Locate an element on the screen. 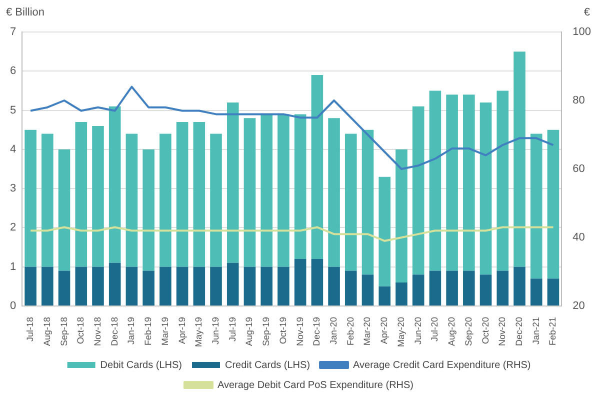  x-tick-label: Oct-18 is located at coordinates (81, 330).